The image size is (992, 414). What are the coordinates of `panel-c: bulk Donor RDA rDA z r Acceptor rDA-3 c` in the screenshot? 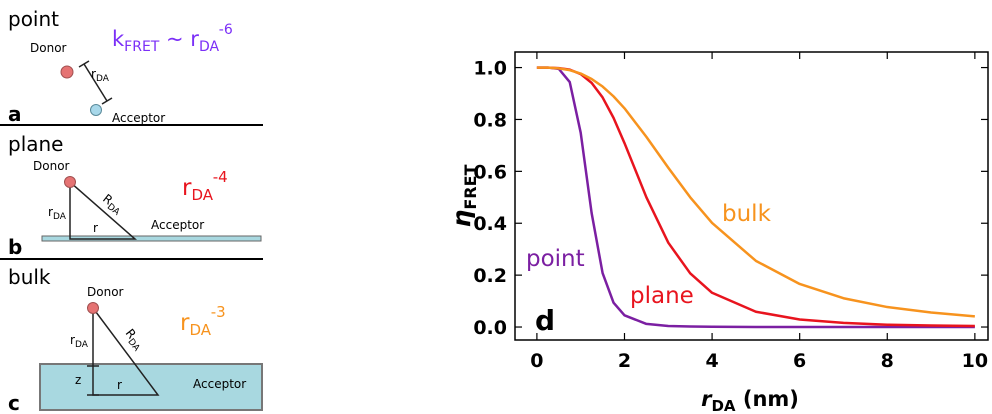 It's located at (135, 339).